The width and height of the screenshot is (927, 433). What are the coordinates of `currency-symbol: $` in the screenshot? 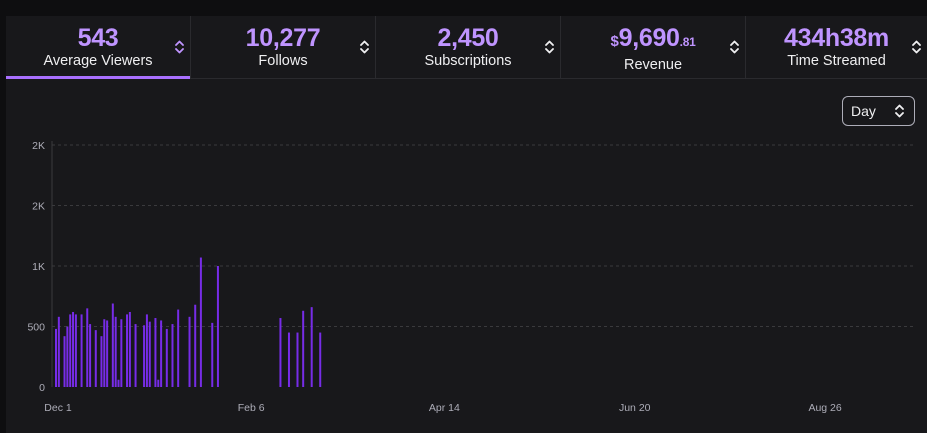 It's located at (614, 41).